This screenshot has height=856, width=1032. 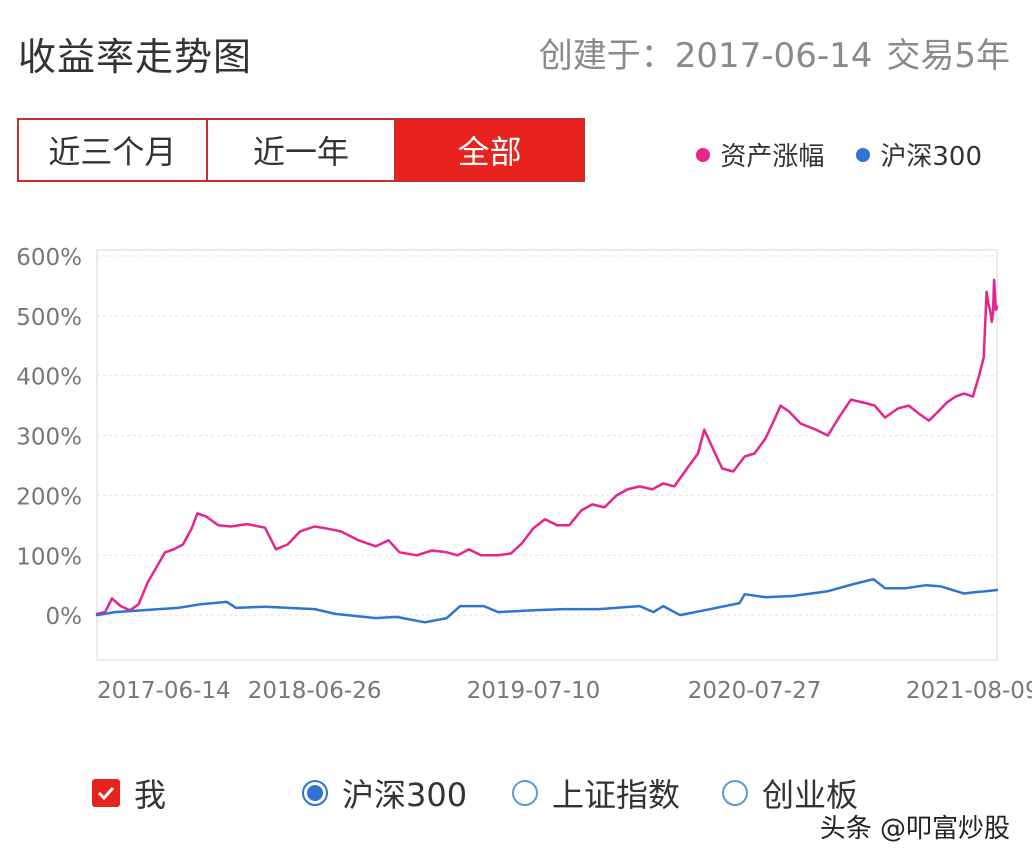 I want to click on option-shanghai-index: 上证指数, so click(x=596, y=793).